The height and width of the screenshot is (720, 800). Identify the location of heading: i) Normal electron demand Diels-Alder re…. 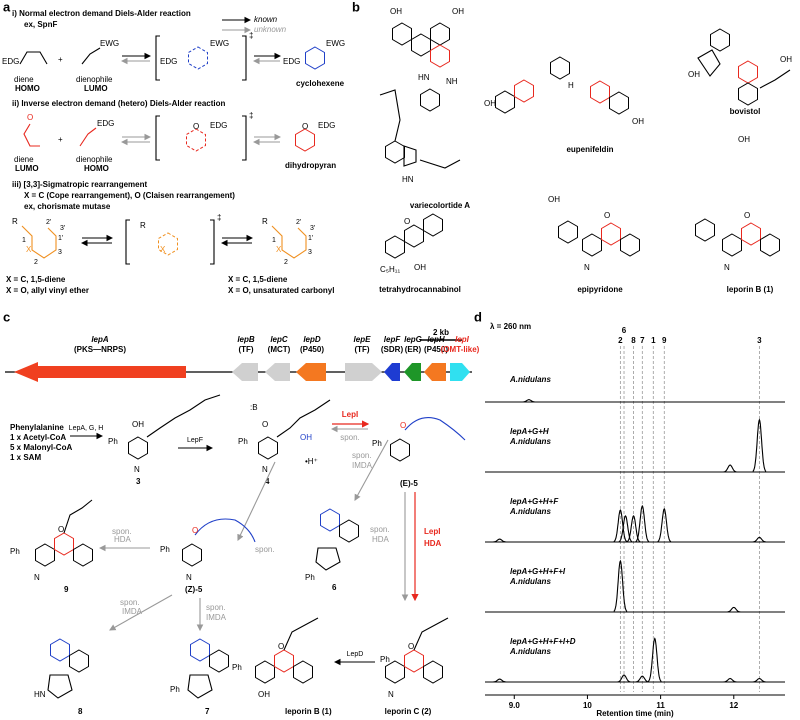
(101, 13).